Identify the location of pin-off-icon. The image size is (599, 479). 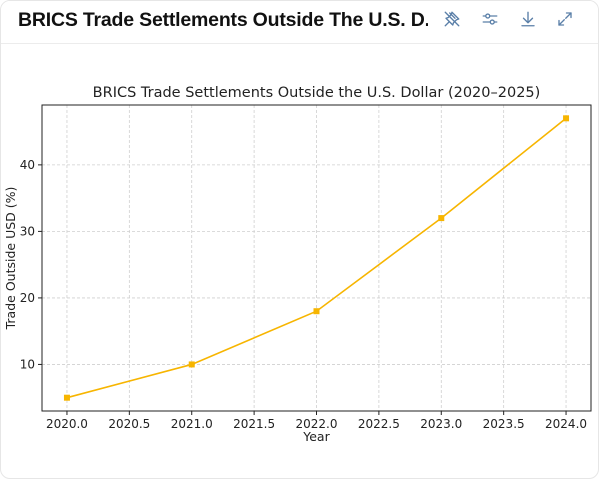
(452, 19).